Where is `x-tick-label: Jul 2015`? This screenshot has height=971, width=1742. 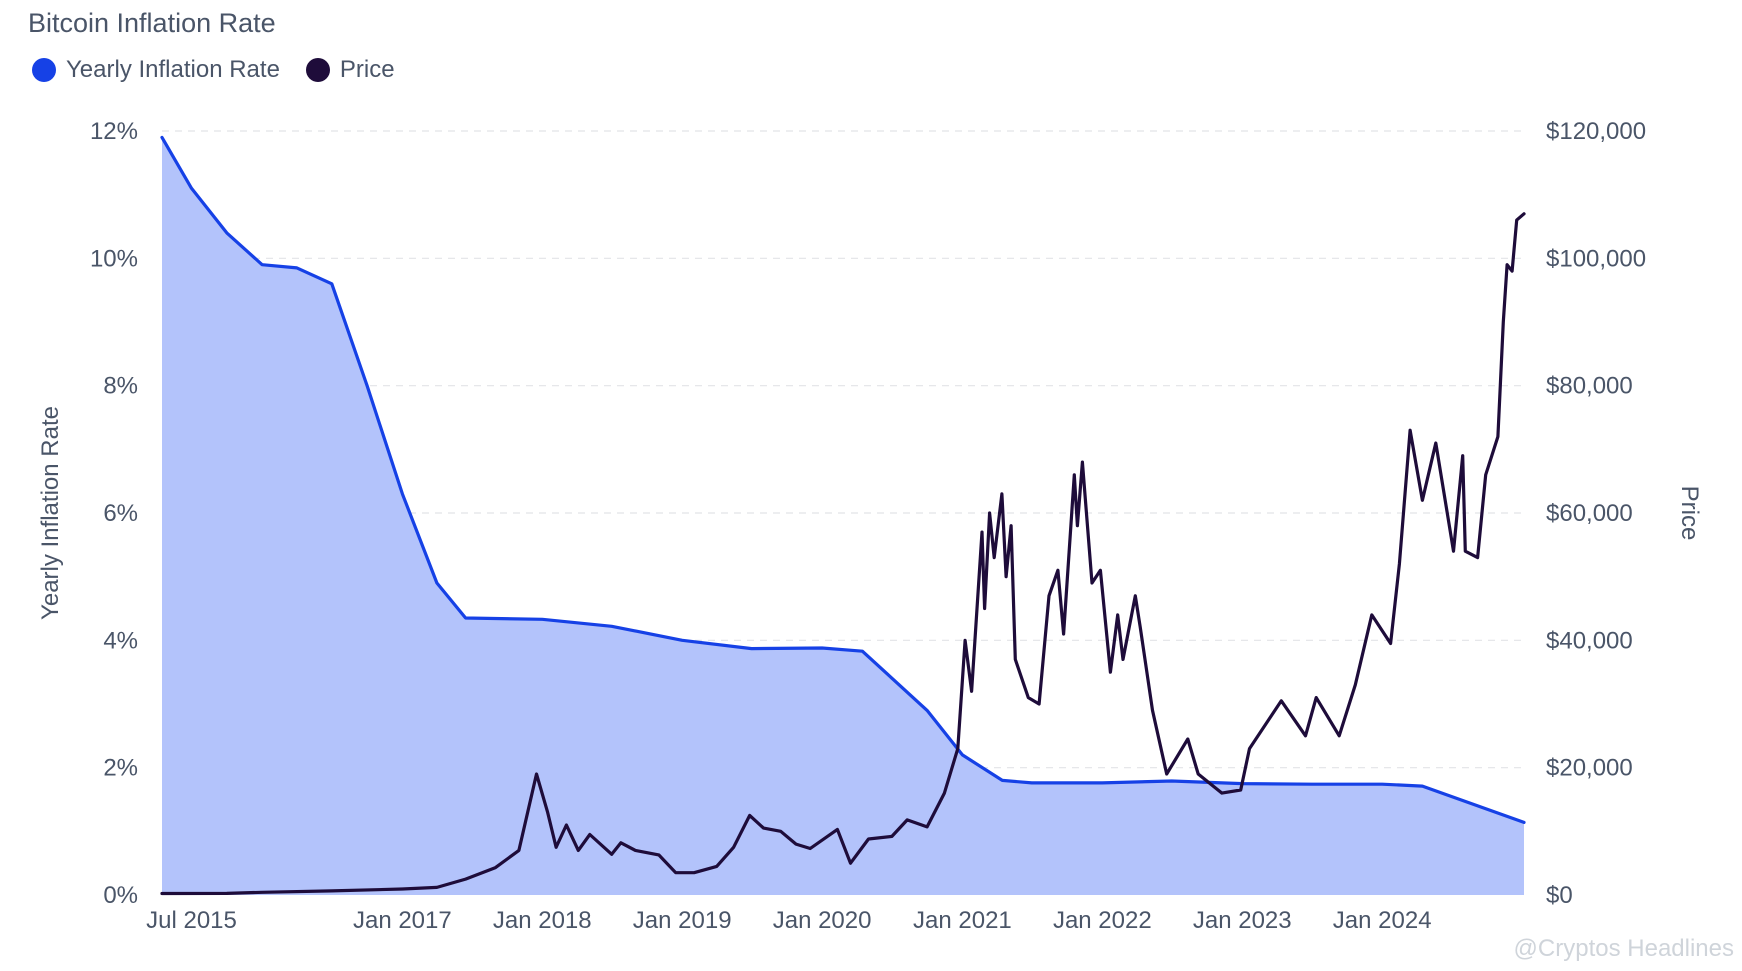 x-tick-label: Jul 2015 is located at coordinates (191, 920).